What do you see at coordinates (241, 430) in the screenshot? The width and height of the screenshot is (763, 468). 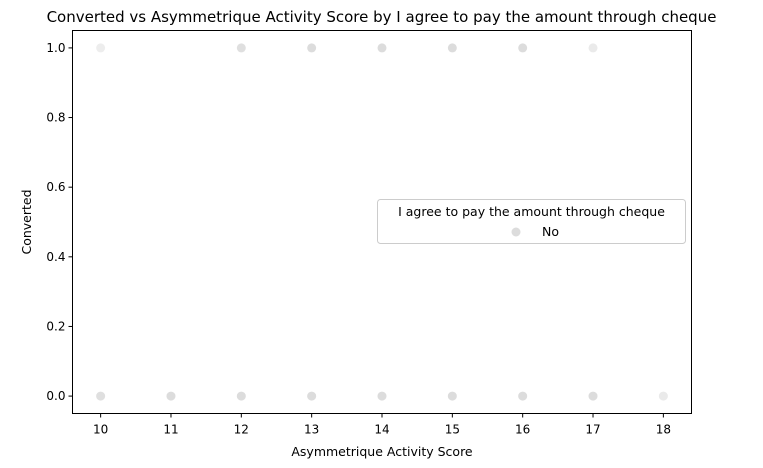 I see `x-tick-label: 12` at bounding box center [241, 430].